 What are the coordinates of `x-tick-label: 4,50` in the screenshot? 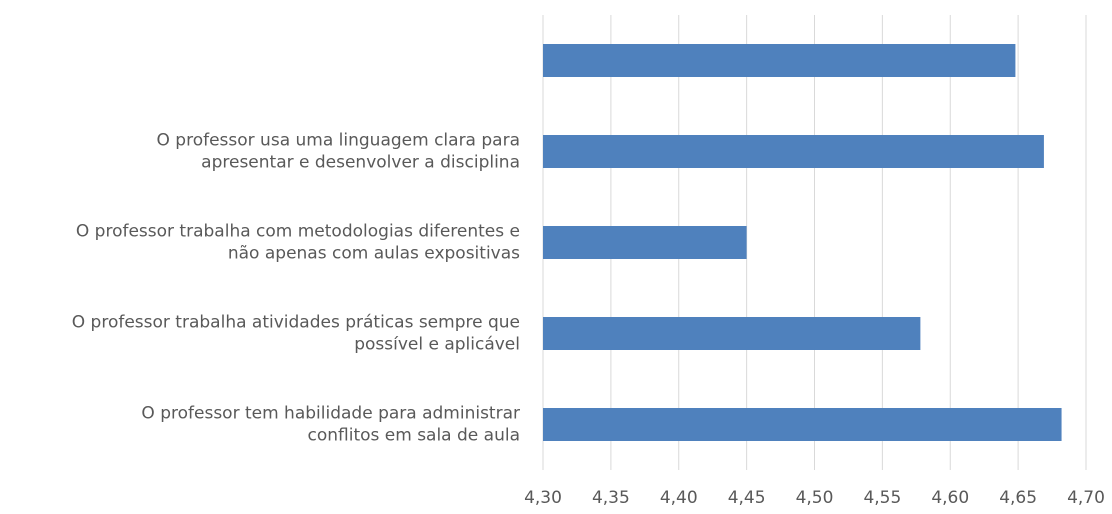 It's located at (815, 498).